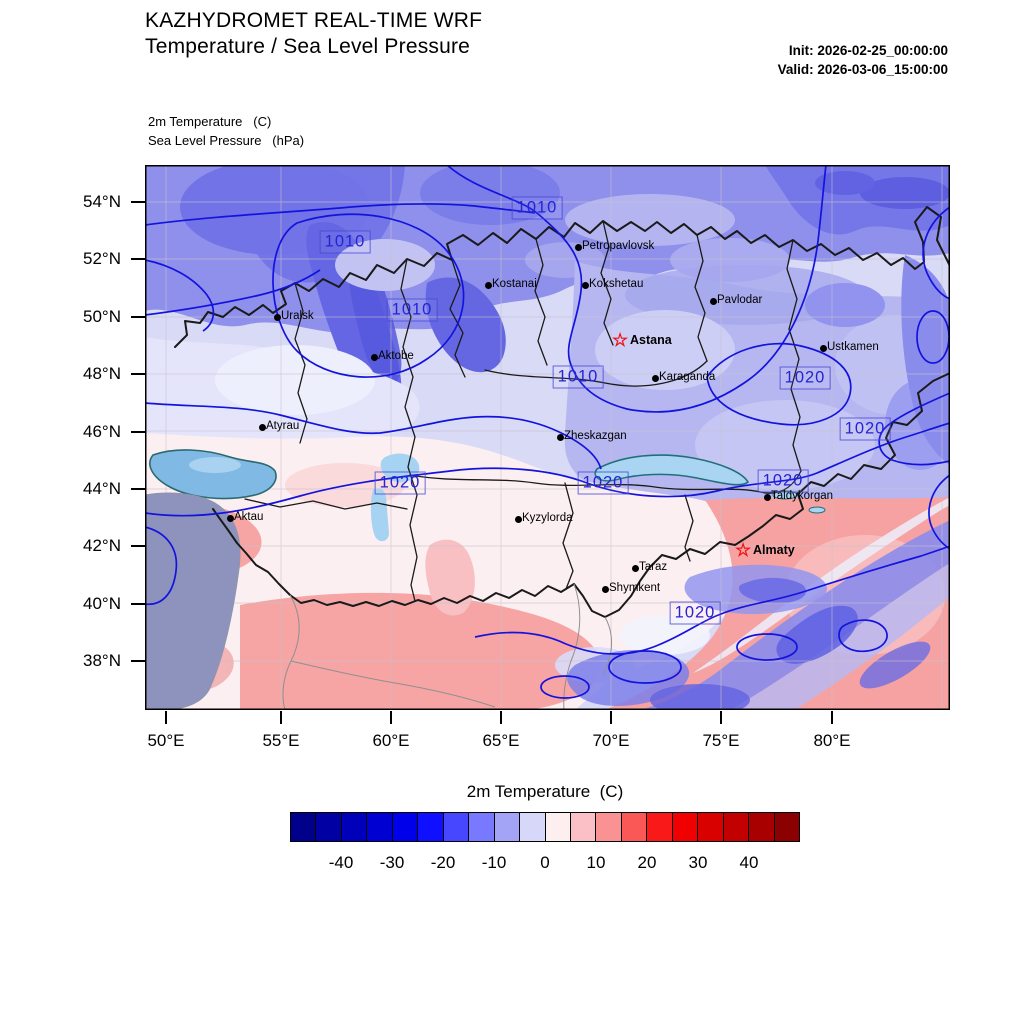 This screenshot has width=1024, height=1024. What do you see at coordinates (596, 862) in the screenshot?
I see `colorbar-tick: 10` at bounding box center [596, 862].